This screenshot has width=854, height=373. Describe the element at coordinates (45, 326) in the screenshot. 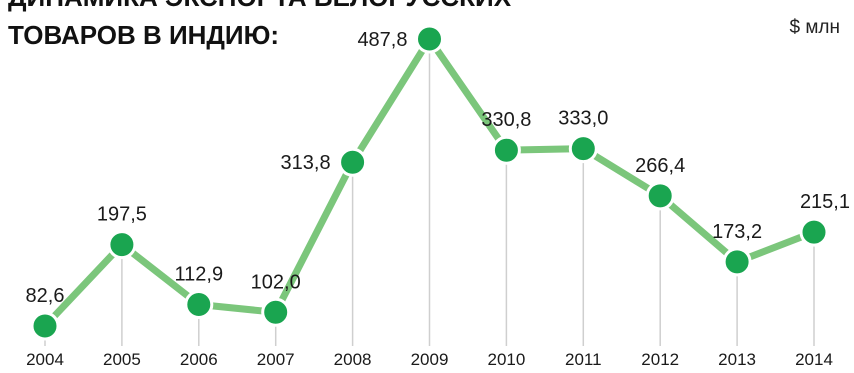

I see `data-point-2004` at that location.